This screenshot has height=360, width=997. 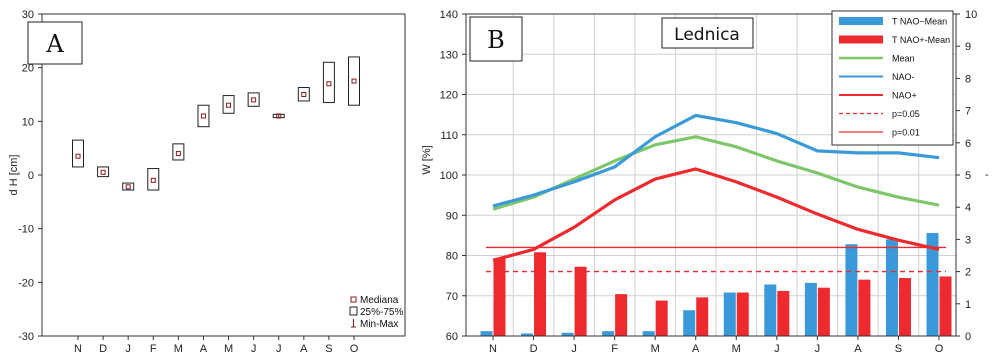 I want to click on legend-a-range: Min-Max, so click(x=379, y=324).